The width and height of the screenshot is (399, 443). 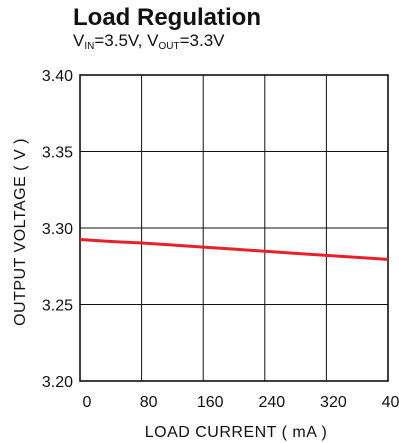 I want to click on y-axis-label: OUTPUT VOLTAGE ( V ), so click(x=20, y=232).